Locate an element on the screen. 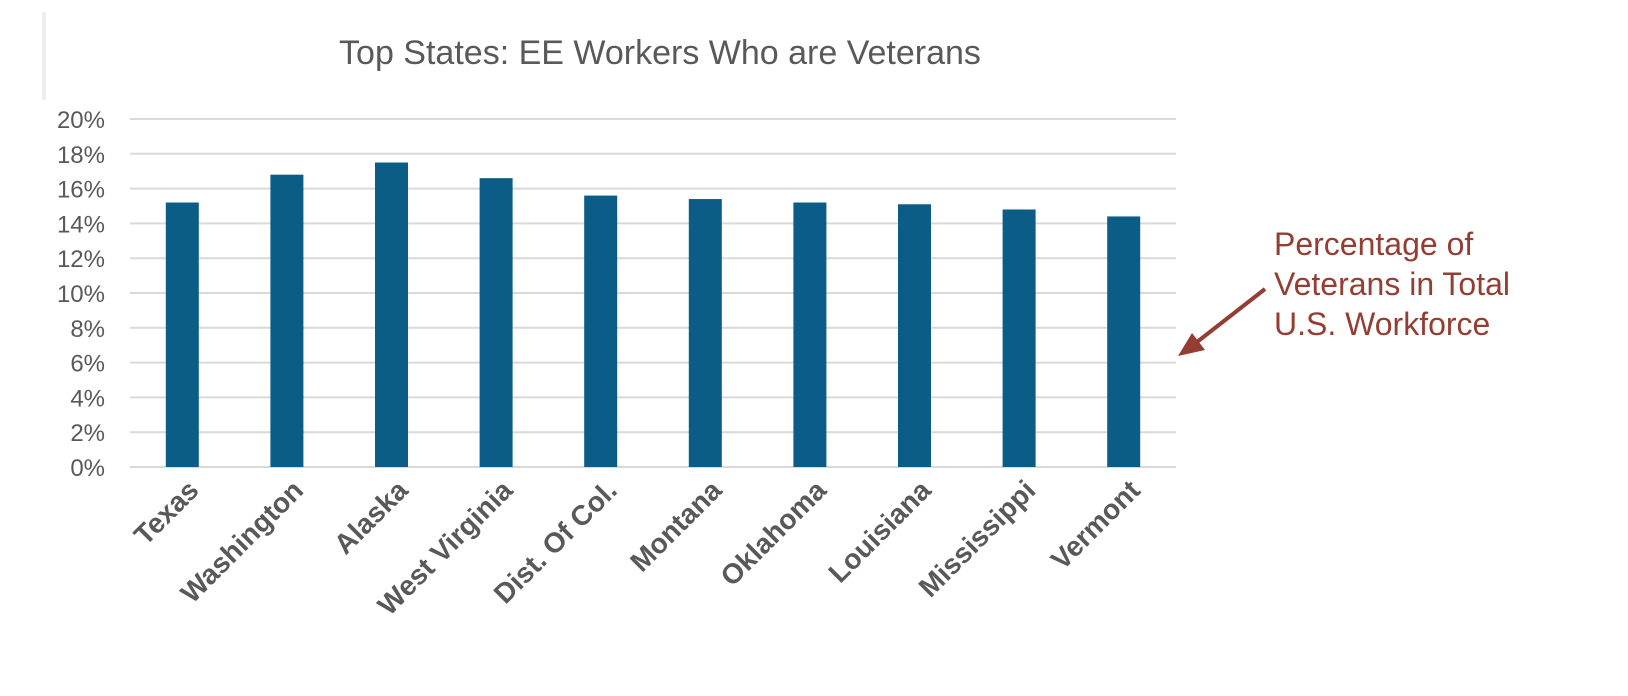 The image size is (1628, 696). y-tick-label: 16% is located at coordinates (81, 190).